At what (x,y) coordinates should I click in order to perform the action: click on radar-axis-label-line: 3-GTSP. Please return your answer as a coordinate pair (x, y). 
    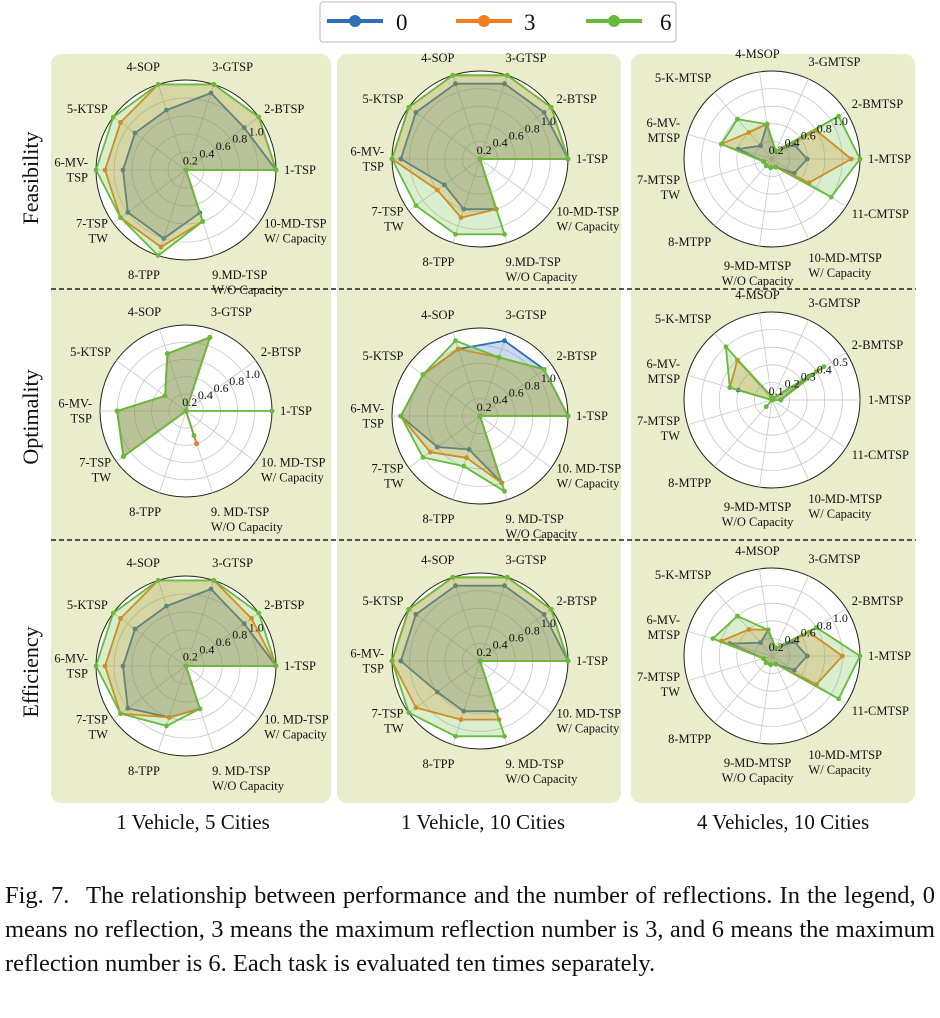
    Looking at the image, I should click on (232, 67).